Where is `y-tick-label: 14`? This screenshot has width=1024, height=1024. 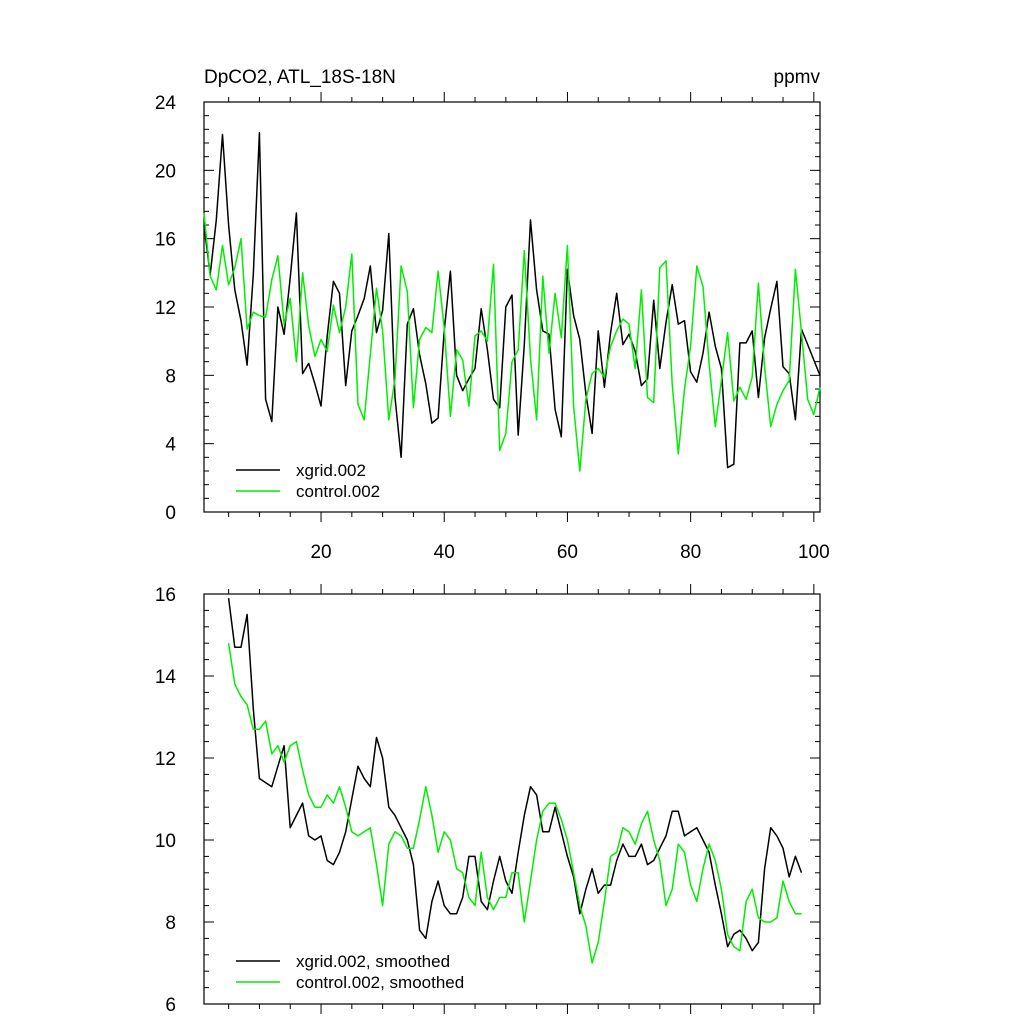
y-tick-label: 14 is located at coordinates (166, 677).